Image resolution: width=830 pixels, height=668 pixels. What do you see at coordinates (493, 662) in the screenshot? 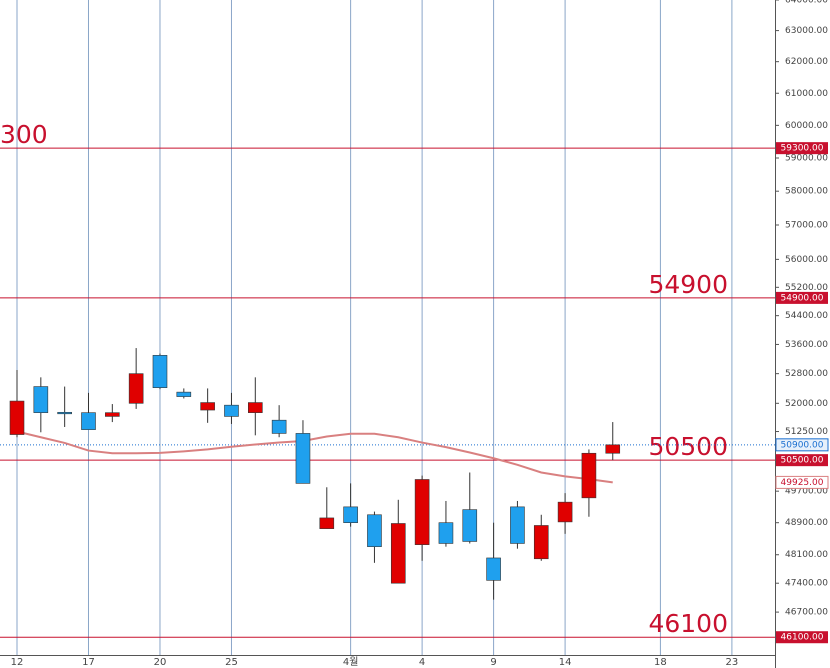
I see `x-tick-label: 9` at bounding box center [493, 662].